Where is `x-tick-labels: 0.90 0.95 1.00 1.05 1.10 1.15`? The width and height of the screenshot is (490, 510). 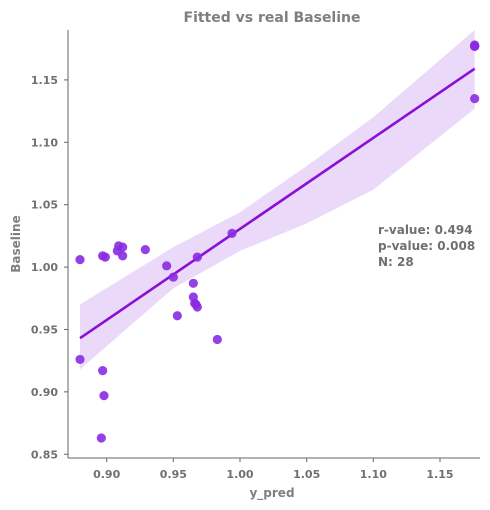
x-tick-labels: 0.90 0.95 1.00 1.05 1.10 1.15 is located at coordinates (273, 469).